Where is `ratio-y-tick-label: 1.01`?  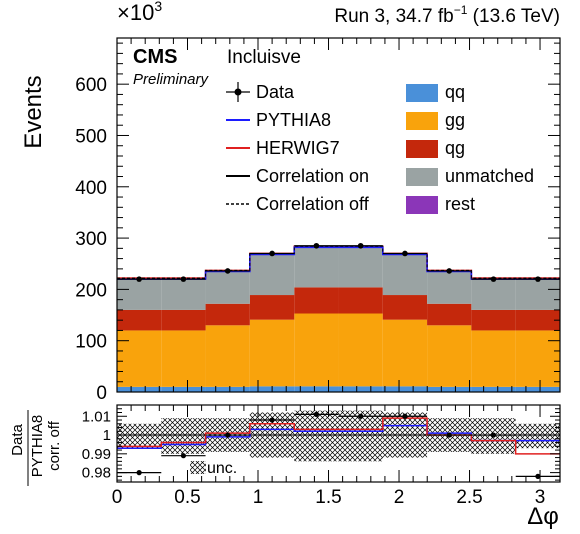 ratio-y-tick-label: 1.01 is located at coordinates (96, 416).